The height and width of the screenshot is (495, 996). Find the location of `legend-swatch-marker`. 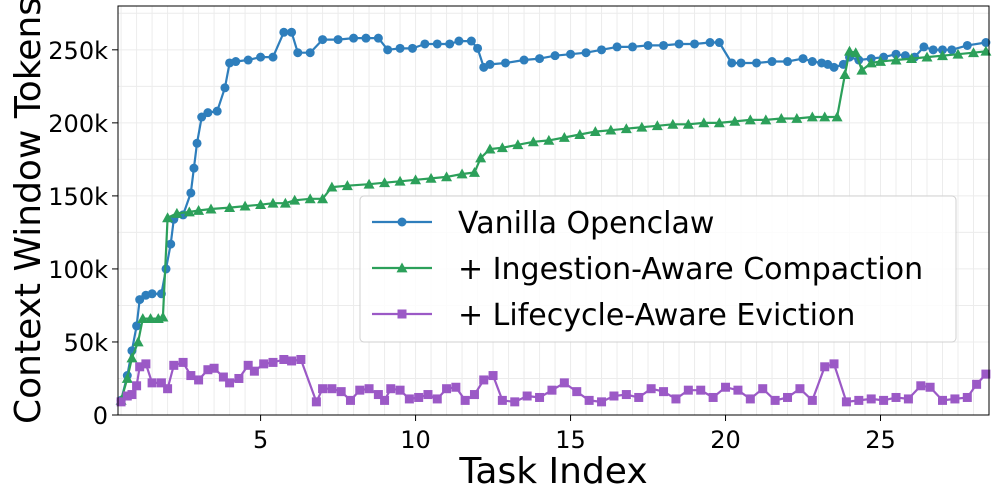

legend-swatch-marker is located at coordinates (402, 267).